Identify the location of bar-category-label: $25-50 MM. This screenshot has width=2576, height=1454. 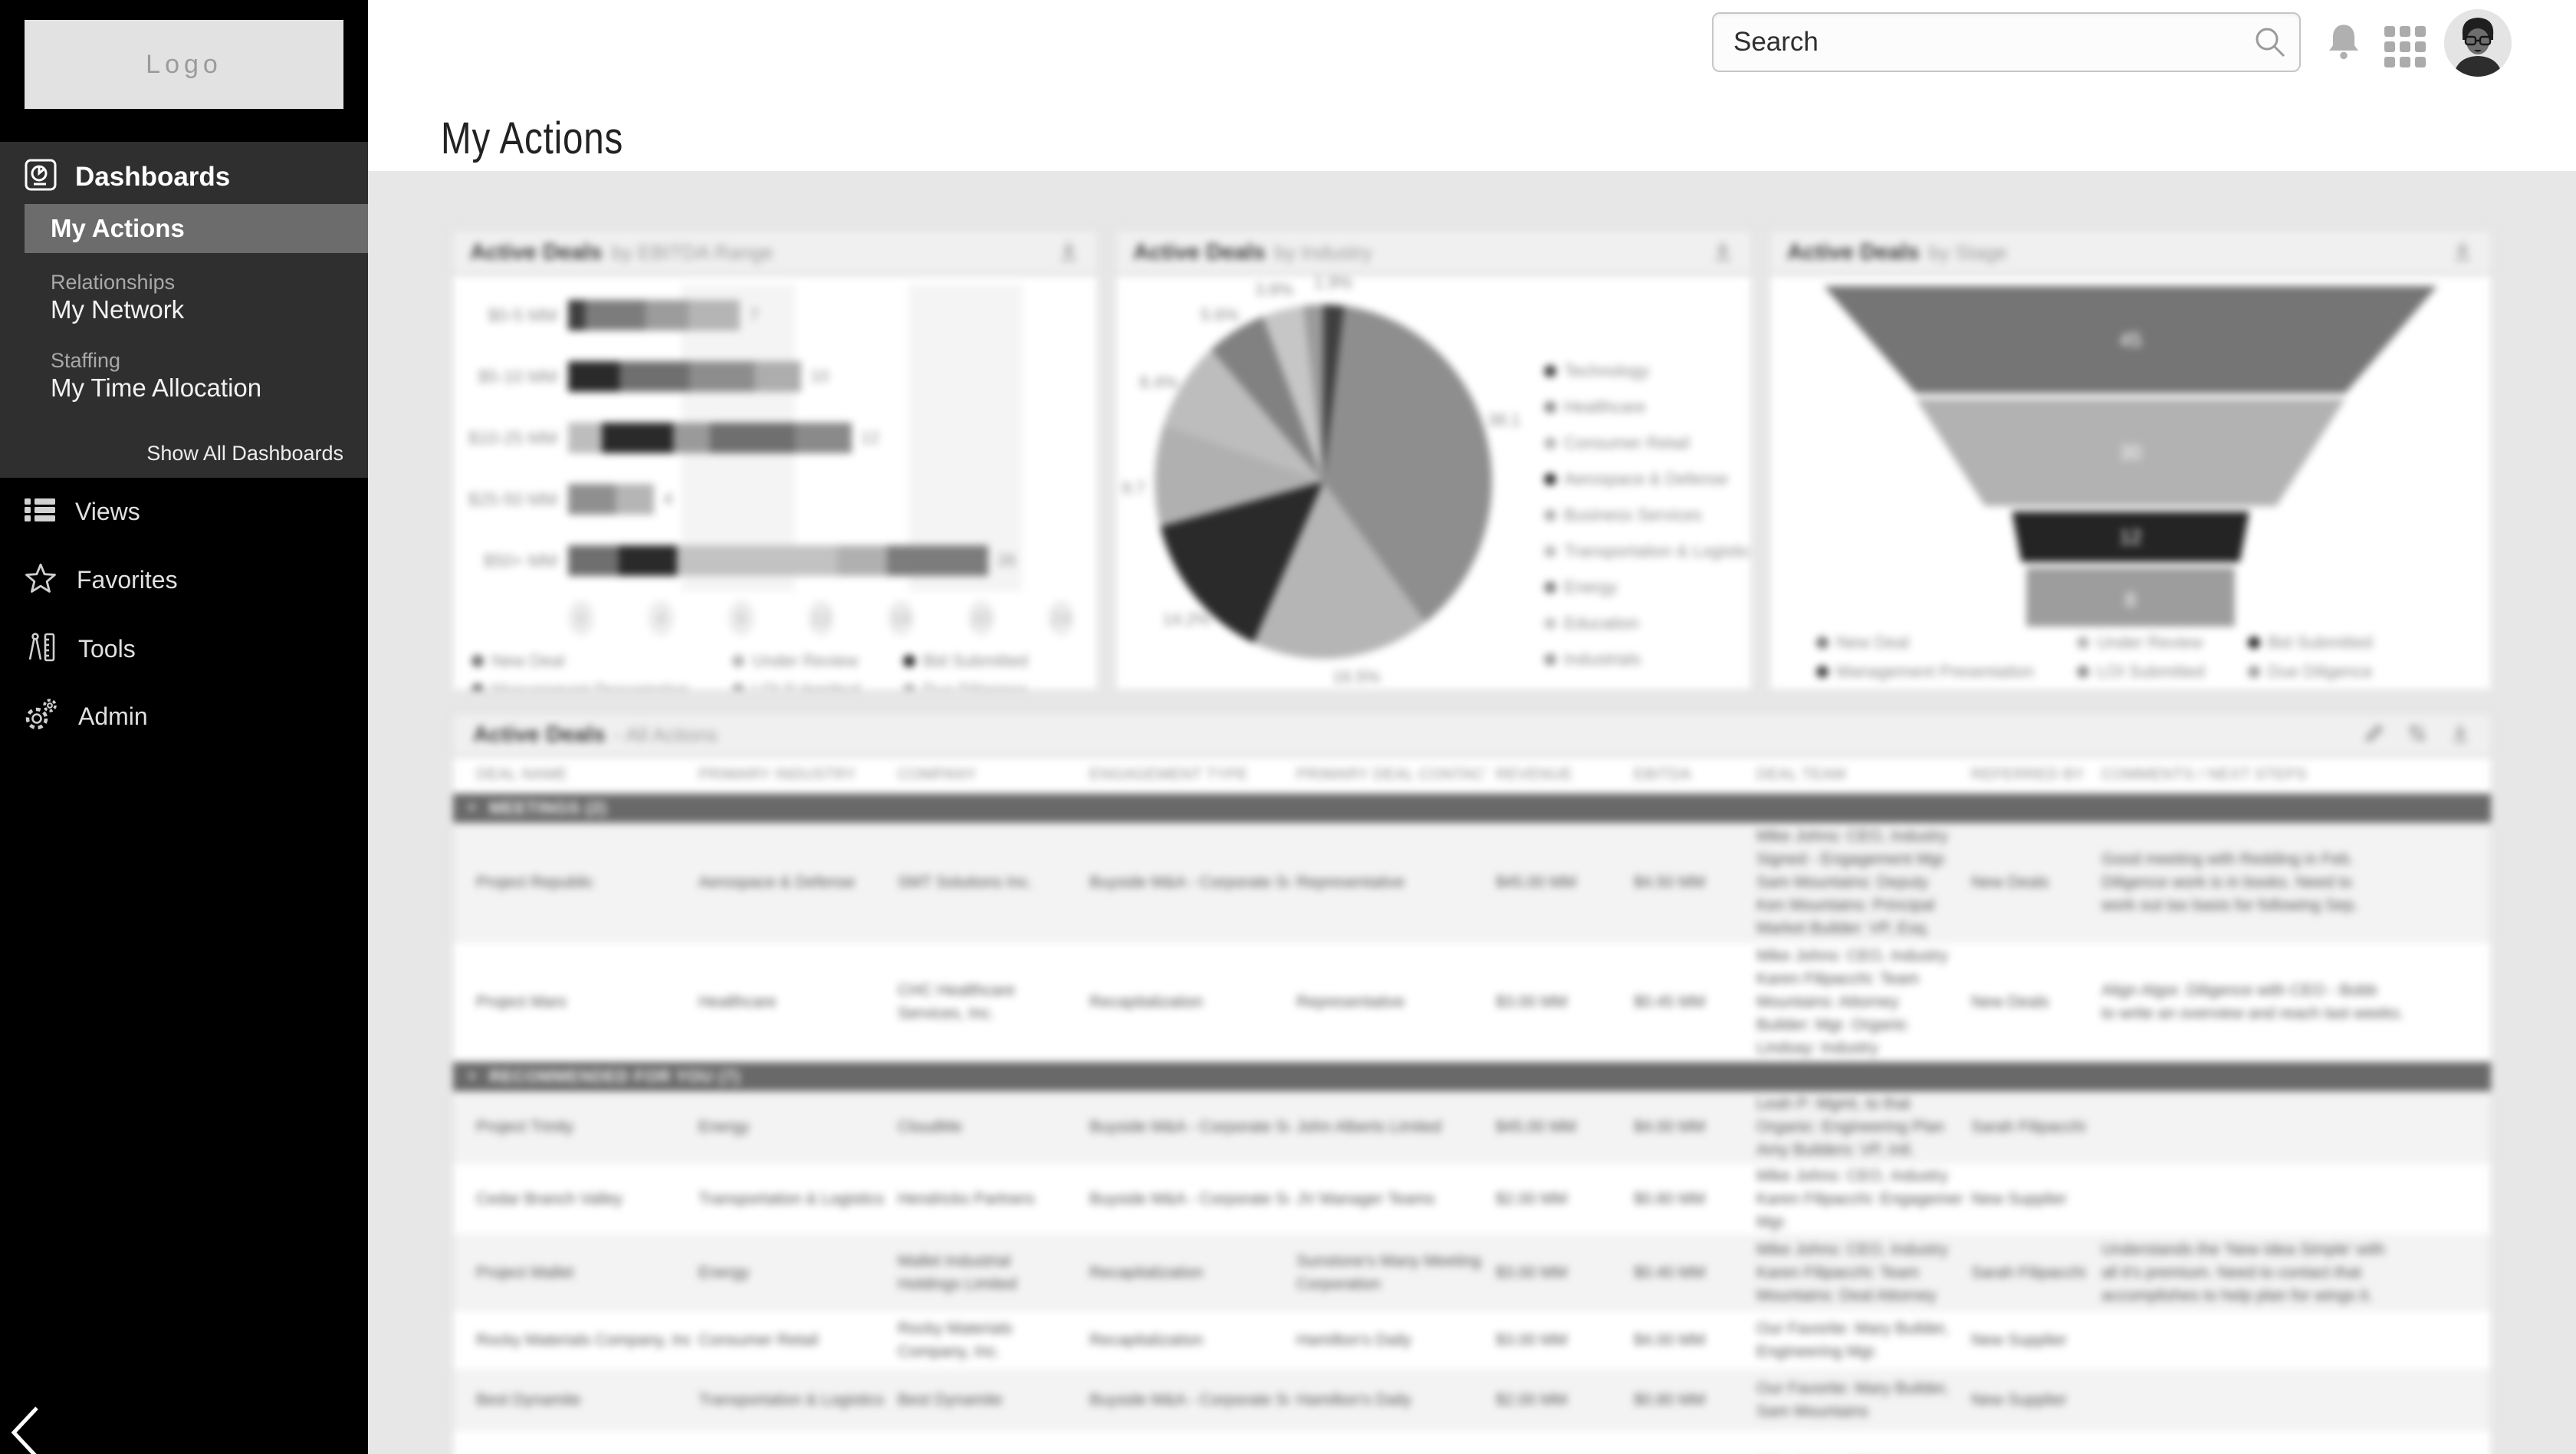
(513, 499).